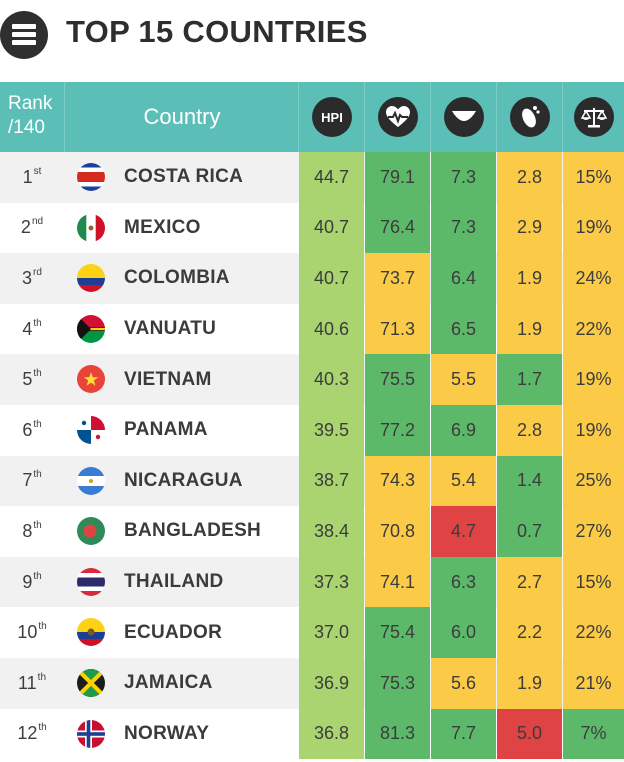 The height and width of the screenshot is (762, 624). Describe the element at coordinates (183, 480) in the screenshot. I see `country-name: NICARAGUA` at that location.